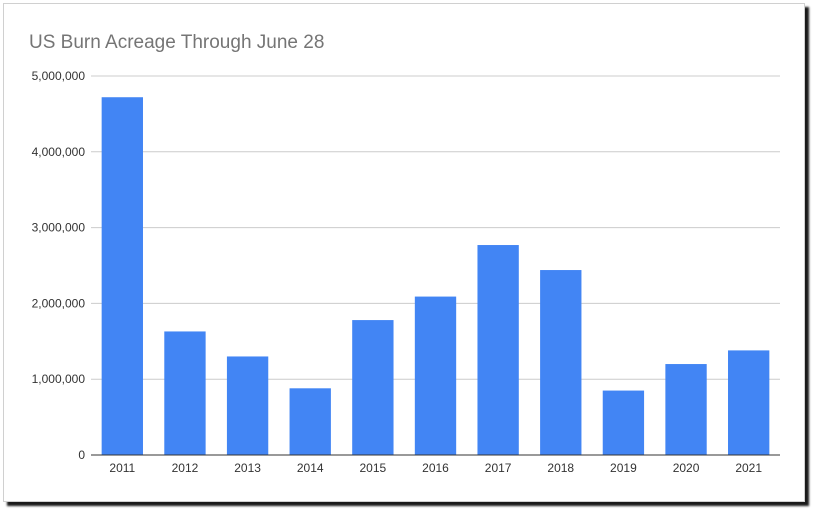 The width and height of the screenshot is (815, 510). I want to click on y-tick-label: 5,000,000, so click(59, 76).